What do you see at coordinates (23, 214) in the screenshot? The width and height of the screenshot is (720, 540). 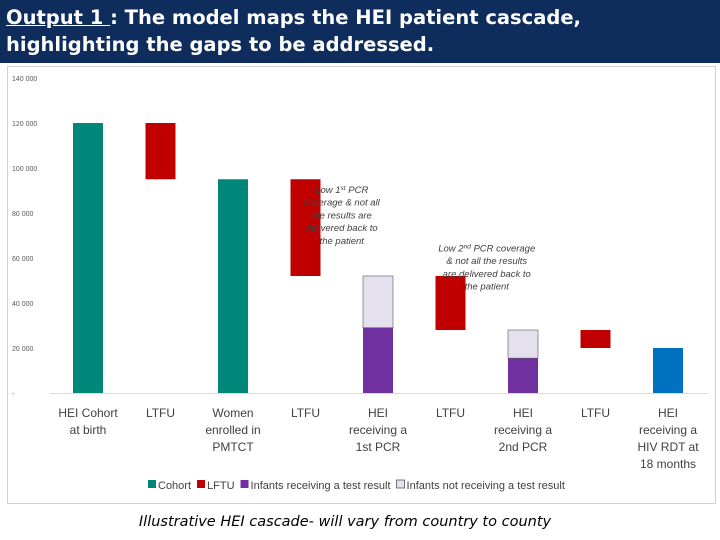 I see `y-tick-label: 80 000` at bounding box center [23, 214].